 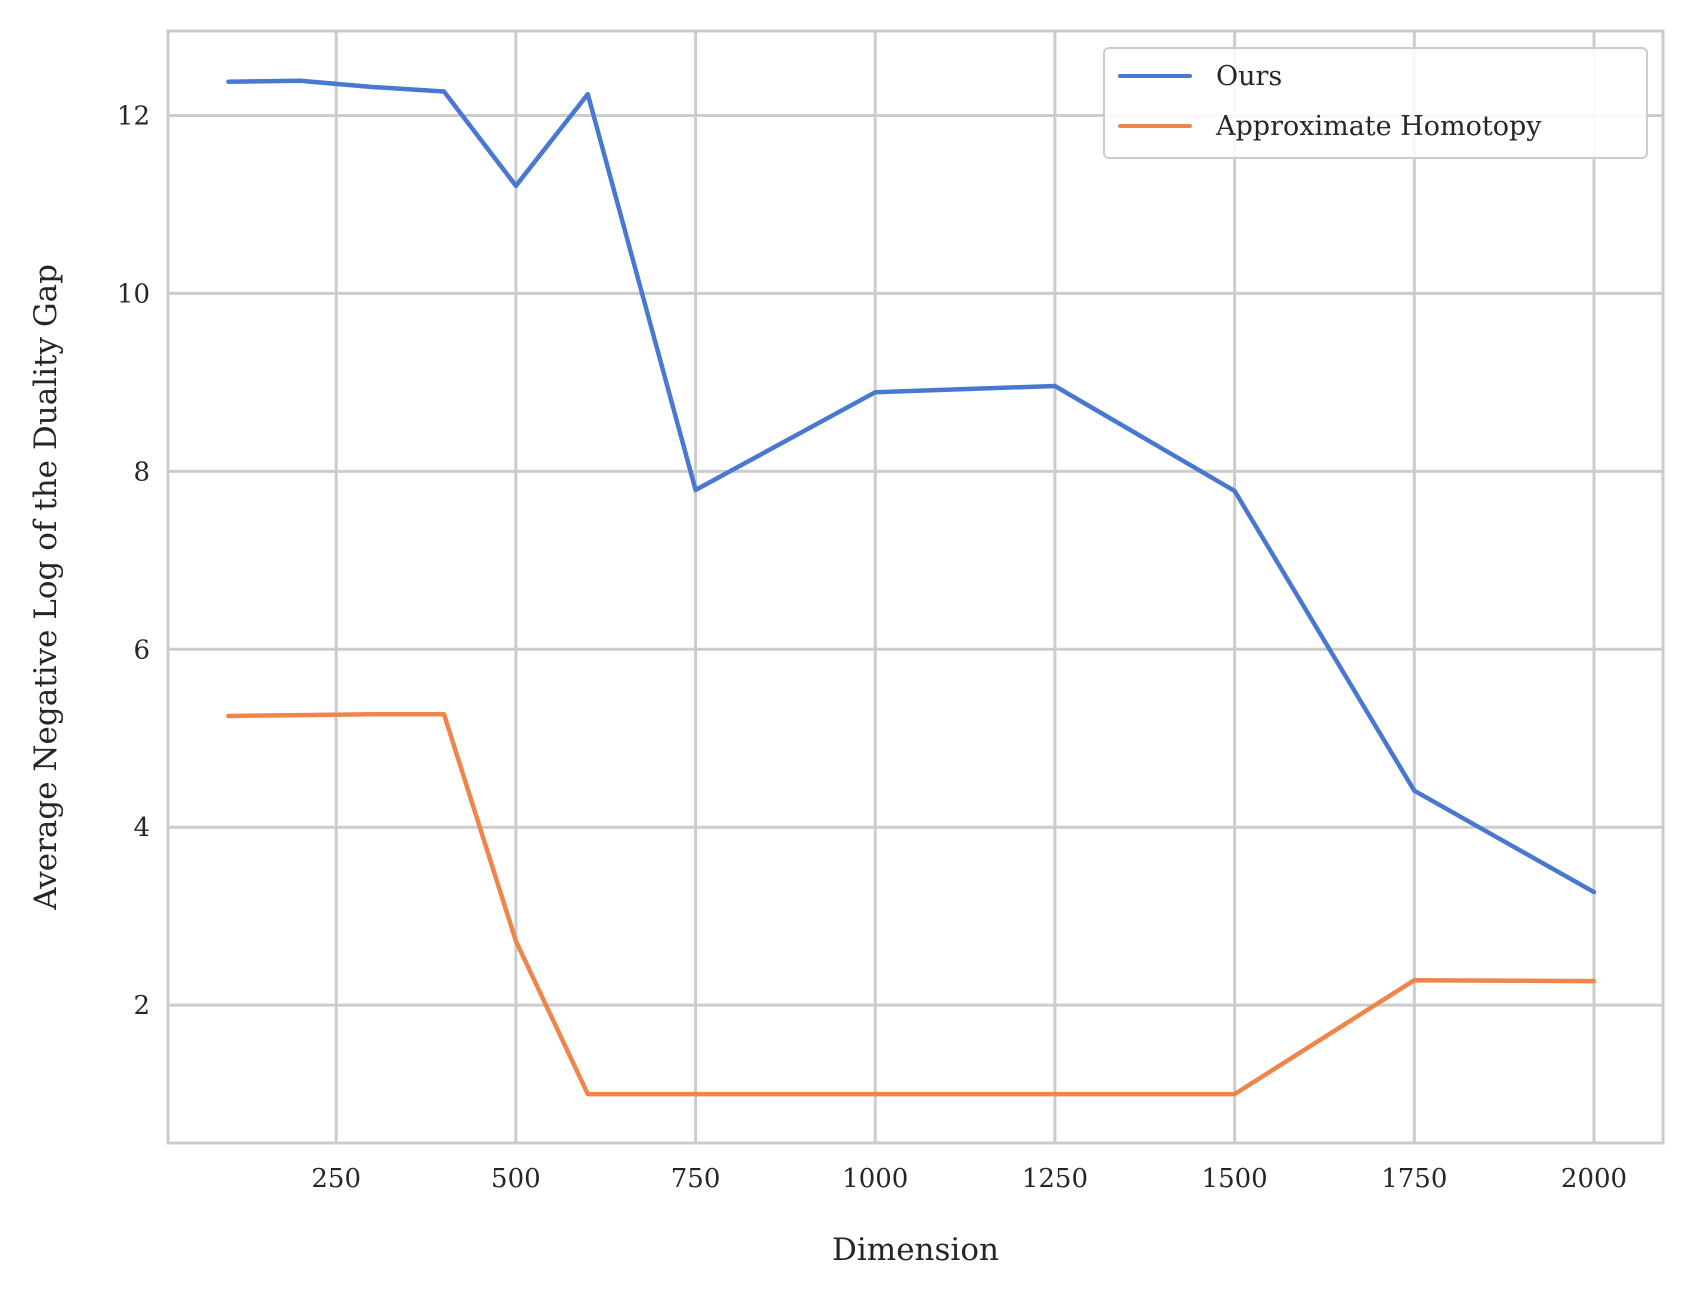 I want to click on x-axis-ticks: 250 500 750 1000 1250 1500 1750 2000, so click(x=969, y=1179).